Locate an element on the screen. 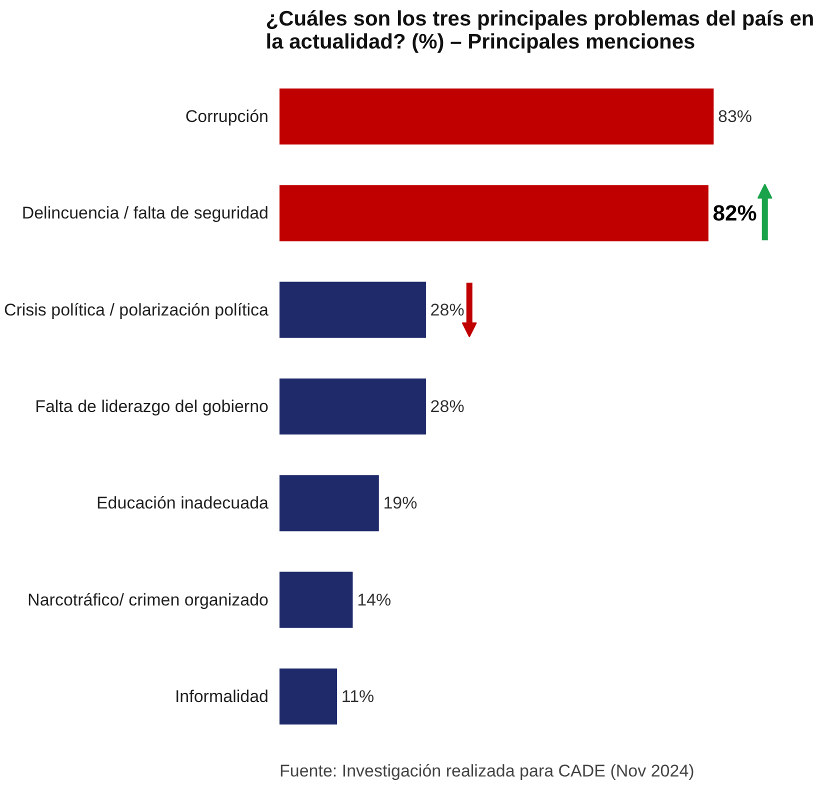  source-note: Fuente: Investigación realizada para CADE (Nov 2024) is located at coordinates (487, 771).